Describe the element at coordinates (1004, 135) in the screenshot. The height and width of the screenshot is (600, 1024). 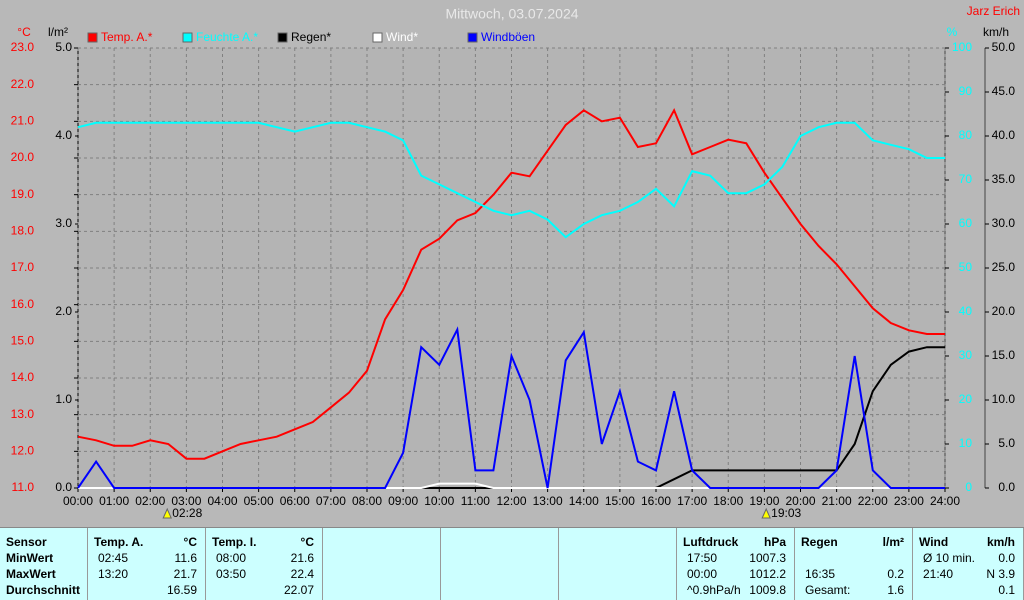
I see `y-tick-label: 40.0` at that location.